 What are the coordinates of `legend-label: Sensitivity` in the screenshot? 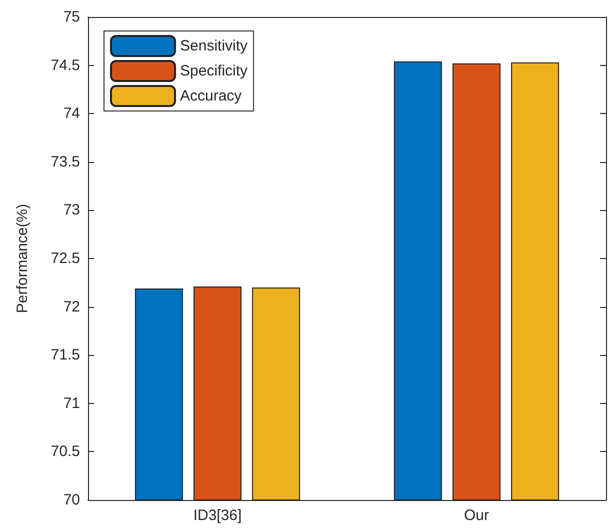 It's located at (214, 46).